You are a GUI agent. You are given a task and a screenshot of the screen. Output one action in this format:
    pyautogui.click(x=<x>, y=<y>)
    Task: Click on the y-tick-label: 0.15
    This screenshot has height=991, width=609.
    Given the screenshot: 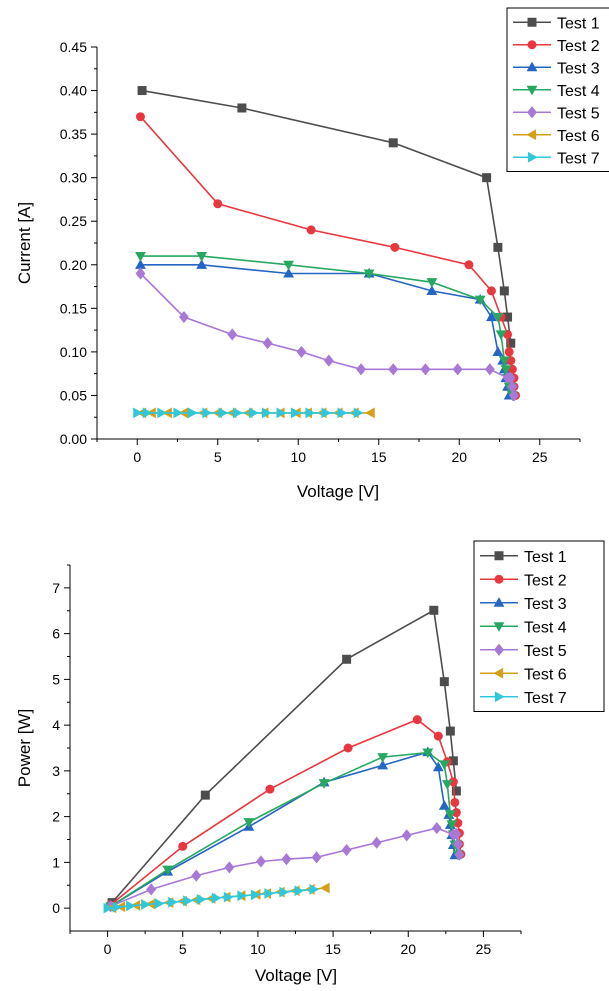 What is the action you would take?
    pyautogui.click(x=73, y=308)
    